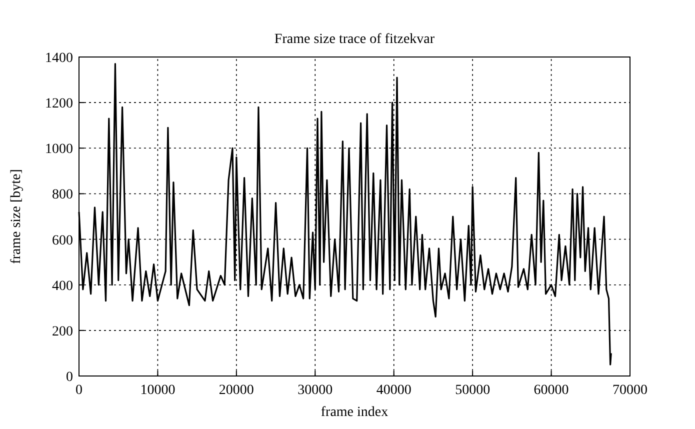  Describe the element at coordinates (16, 216) in the screenshot. I see `y-axis-title: frame size [byte]` at that location.